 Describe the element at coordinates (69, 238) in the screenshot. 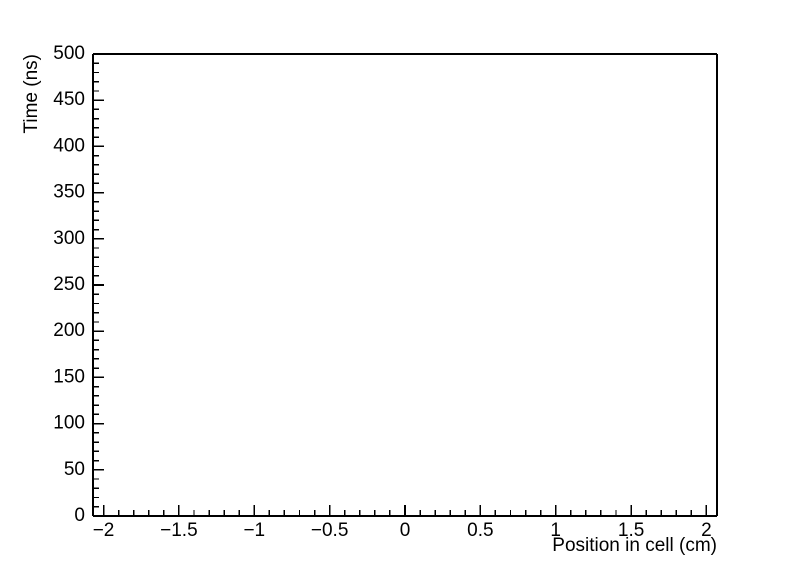

I see `y-tick-label: 300` at that location.